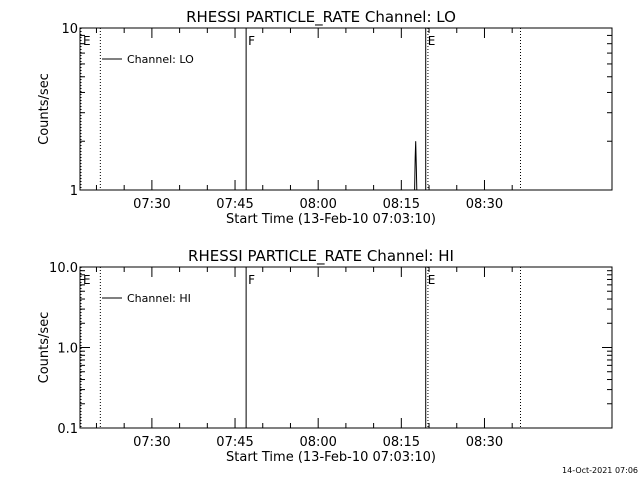  I want to click on panel1-legend-label: Channel: LO, so click(160, 59).